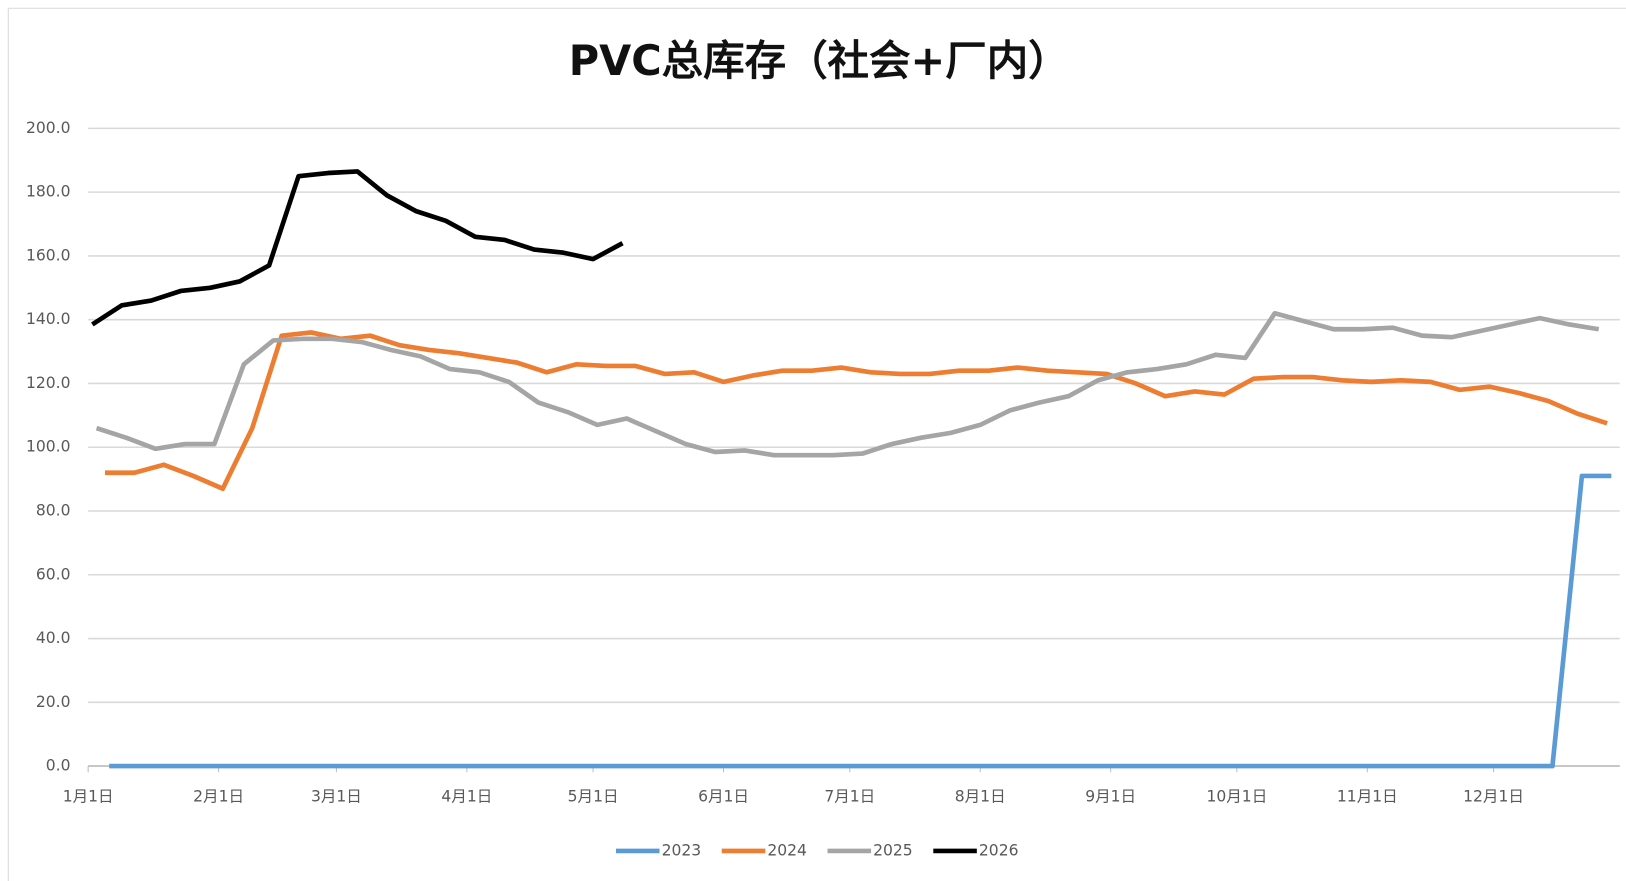 The width and height of the screenshot is (1626, 881). Describe the element at coordinates (53, 702) in the screenshot. I see `y-tick-label: 20.0` at that location.